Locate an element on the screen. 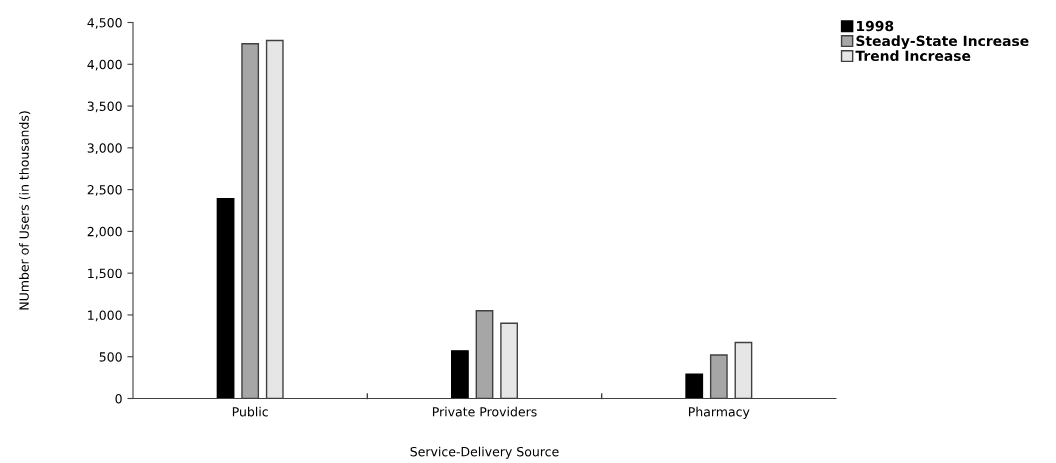 The image size is (1056, 463). y-tick-label: 1,500 is located at coordinates (105, 274).